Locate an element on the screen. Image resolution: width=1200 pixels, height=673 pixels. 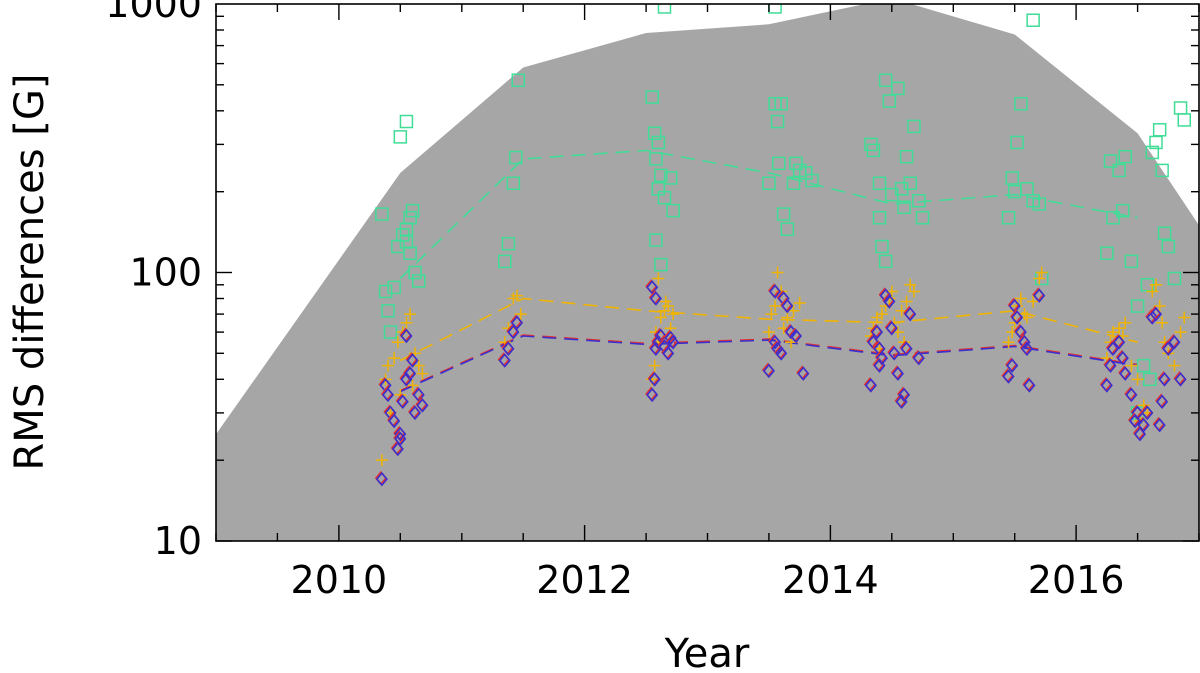
y-tick-label: 1000 is located at coordinates (153, 13).